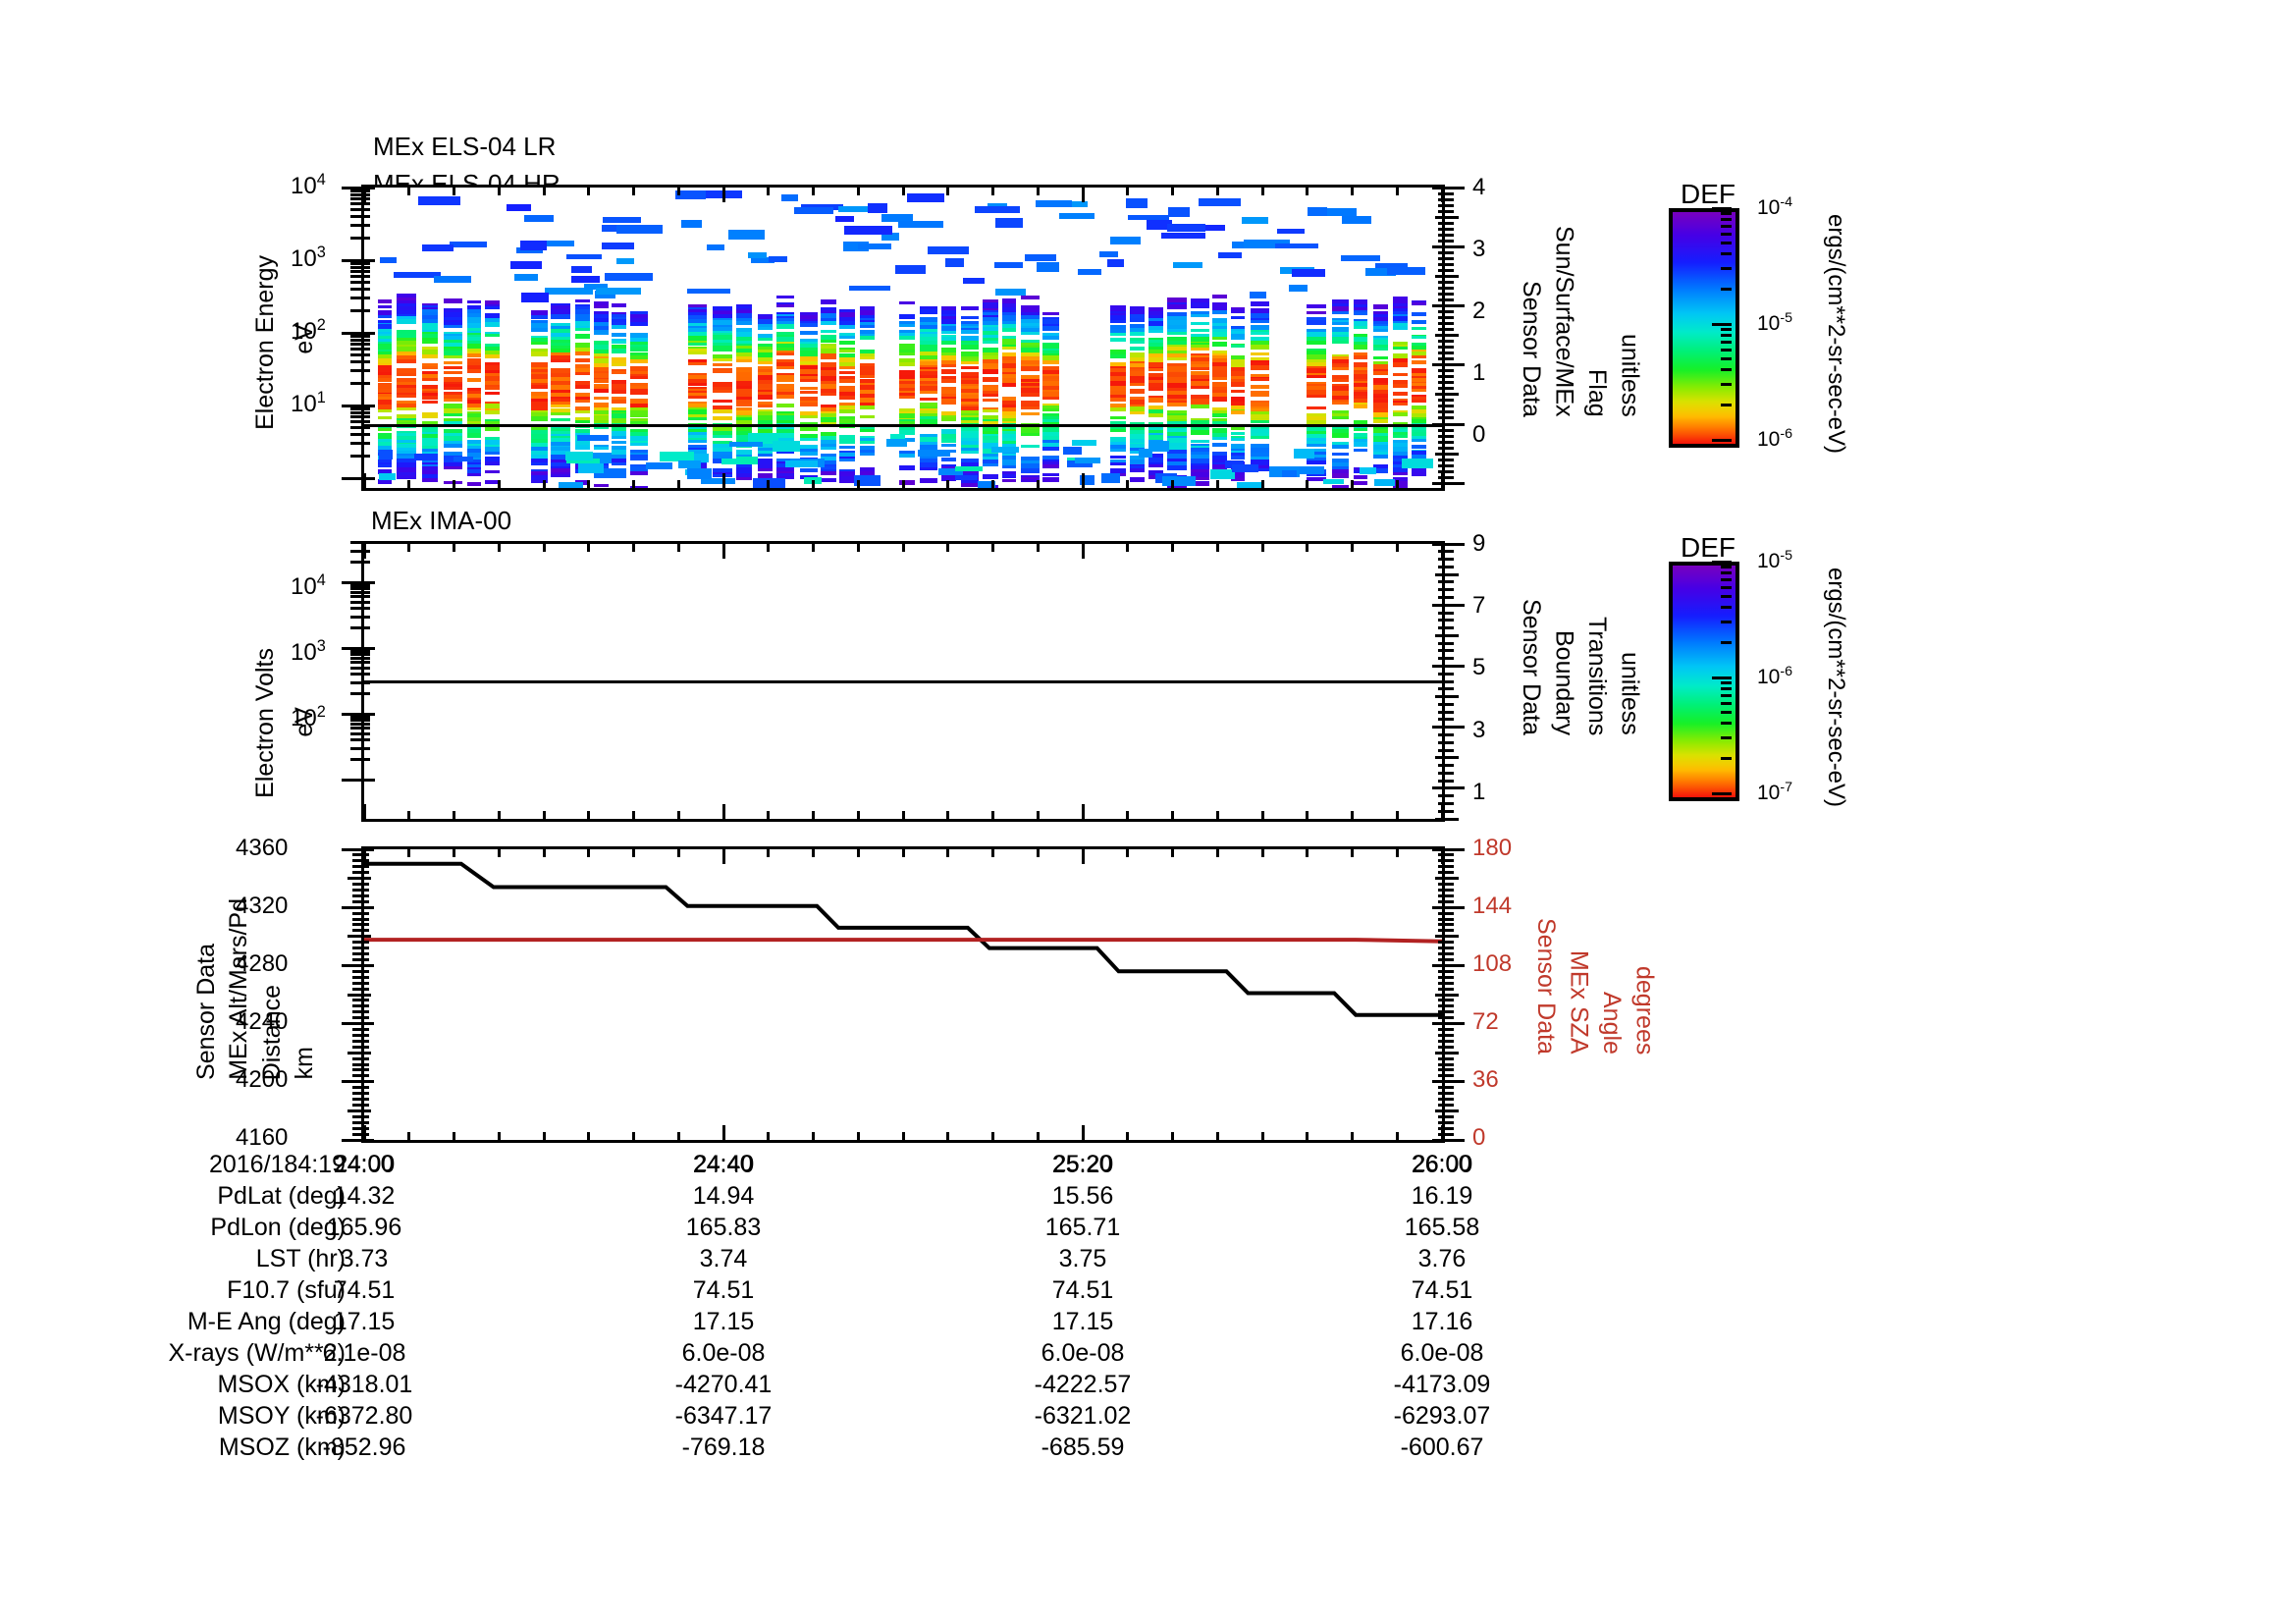 This screenshot has height=1623, width=2296. What do you see at coordinates (262, 1137) in the screenshot?
I see `alt-ytick-4160: 4160` at bounding box center [262, 1137].